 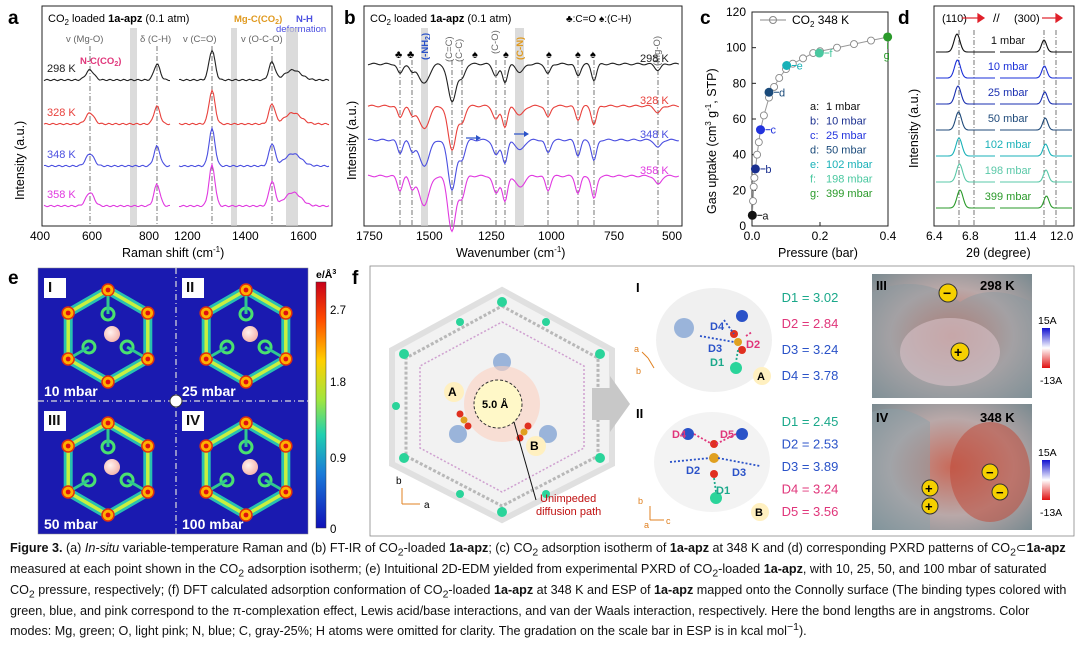 What do you see at coordinates (410, 496) in the screenshot?
I see `axis-indicator` at bounding box center [410, 496].